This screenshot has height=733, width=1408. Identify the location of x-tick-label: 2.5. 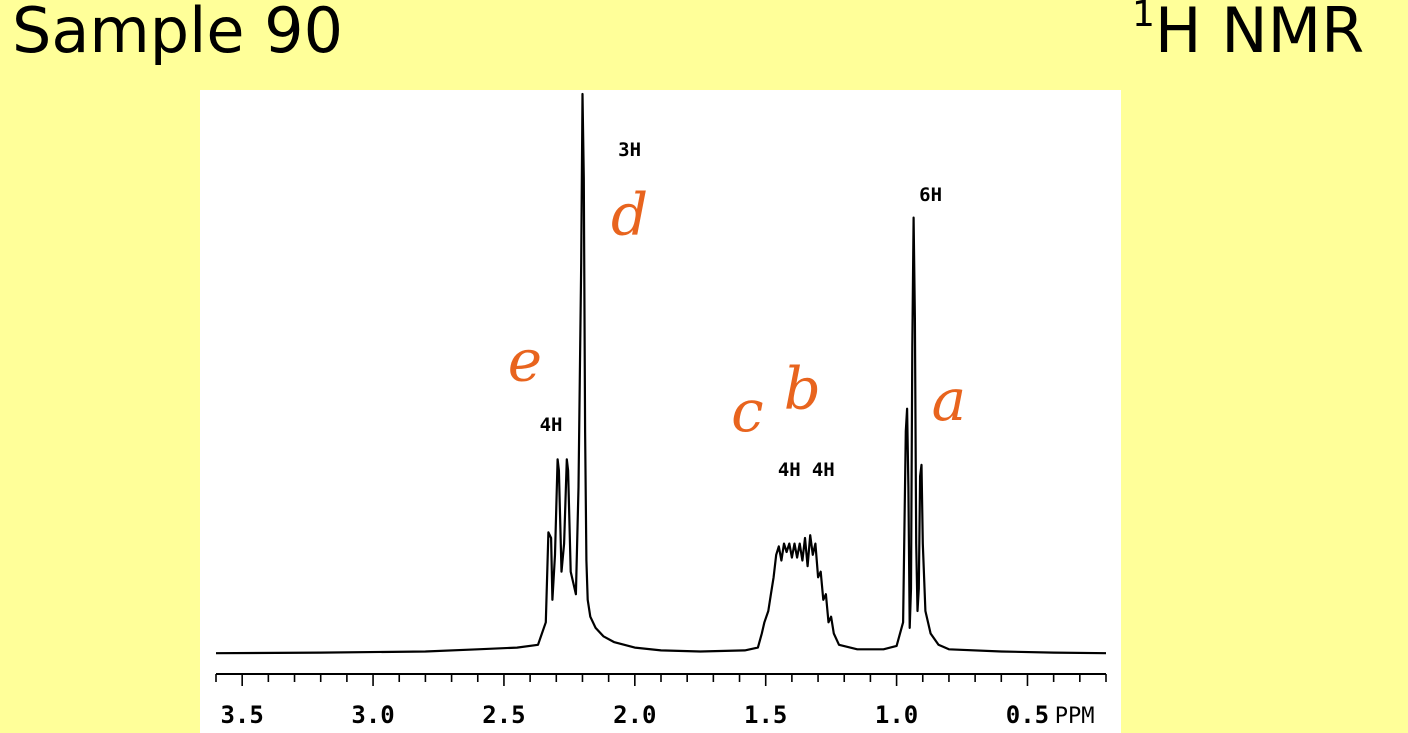
(503, 715).